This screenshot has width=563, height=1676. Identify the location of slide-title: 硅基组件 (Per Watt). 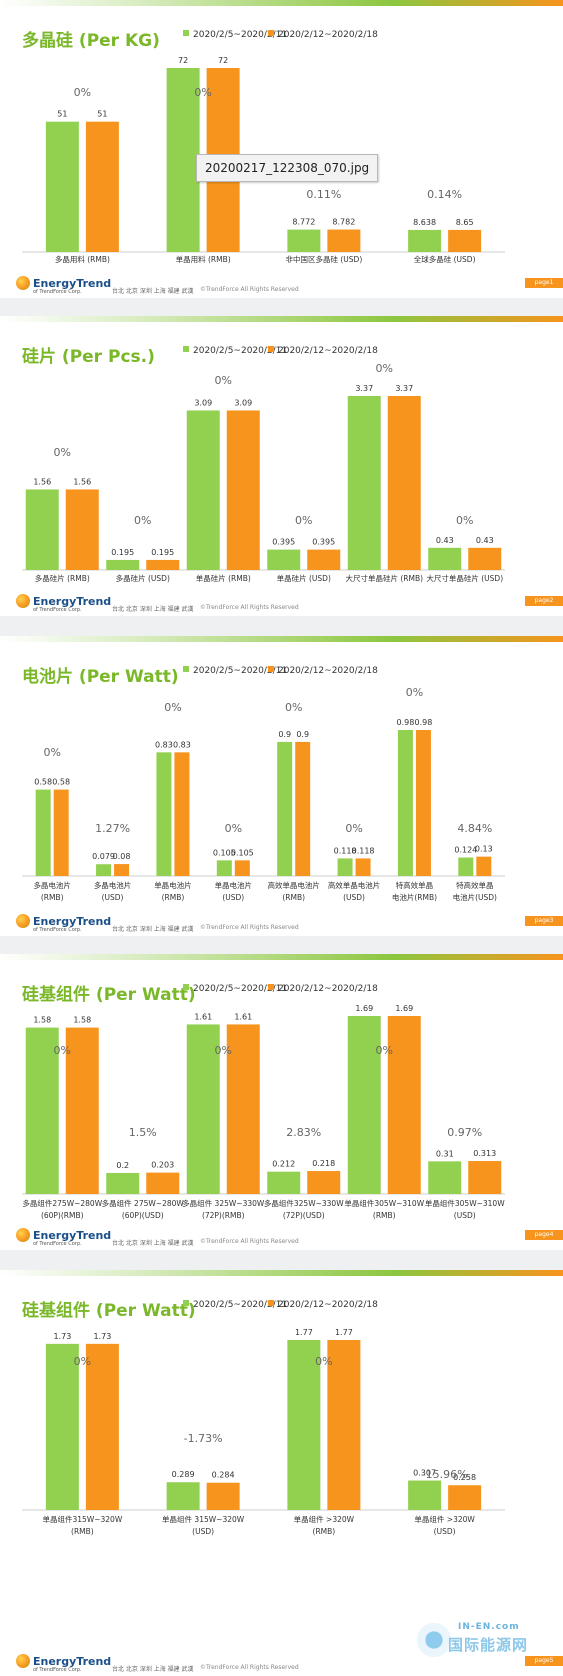
(109, 995).